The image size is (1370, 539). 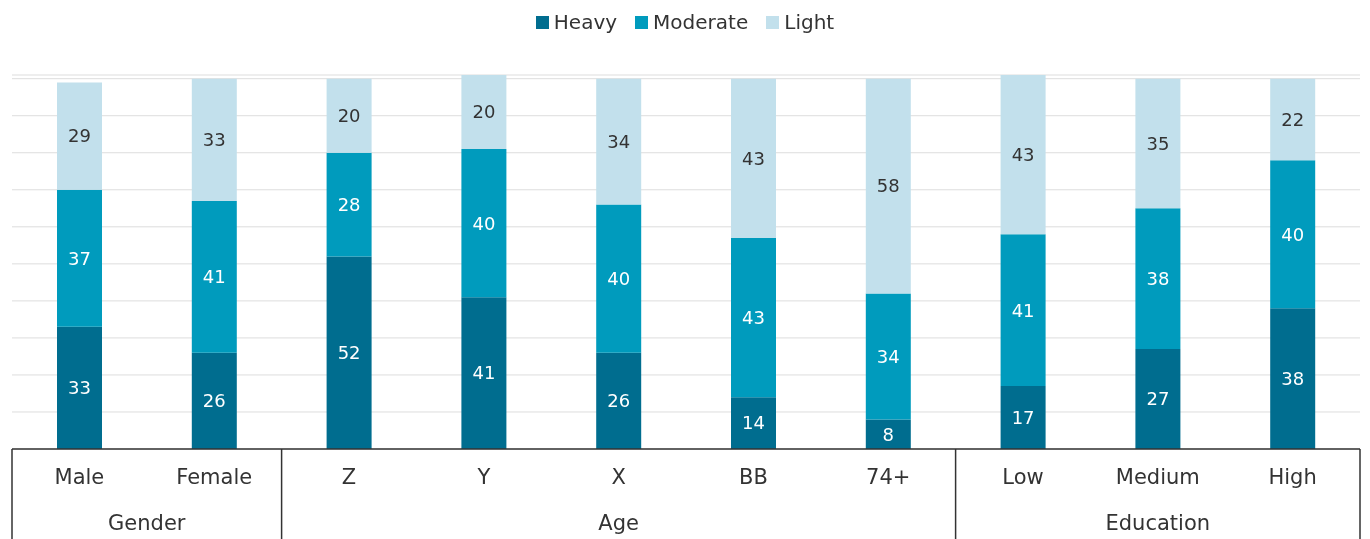 What do you see at coordinates (349, 476) in the screenshot?
I see `x-tick-label: Z` at bounding box center [349, 476].